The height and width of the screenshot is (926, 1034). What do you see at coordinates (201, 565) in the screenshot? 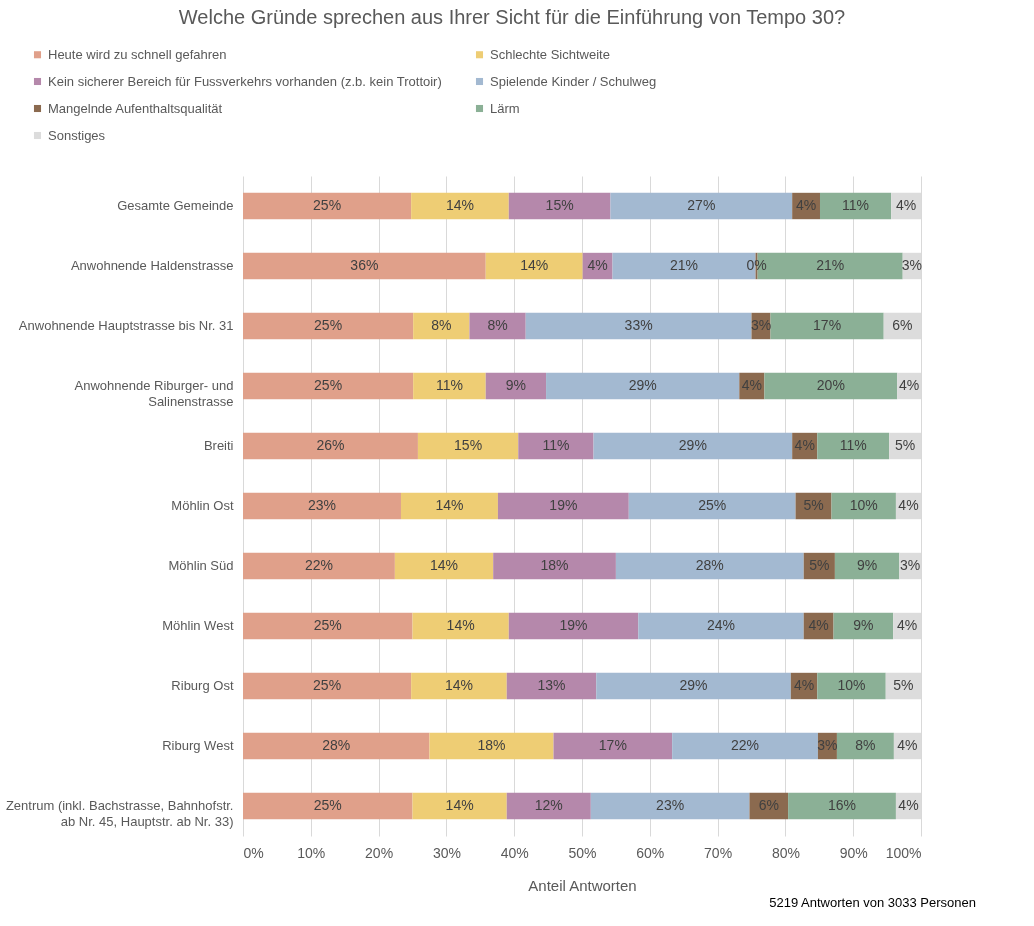
I see `y-tick-label: Möhlin Süd` at bounding box center [201, 565].